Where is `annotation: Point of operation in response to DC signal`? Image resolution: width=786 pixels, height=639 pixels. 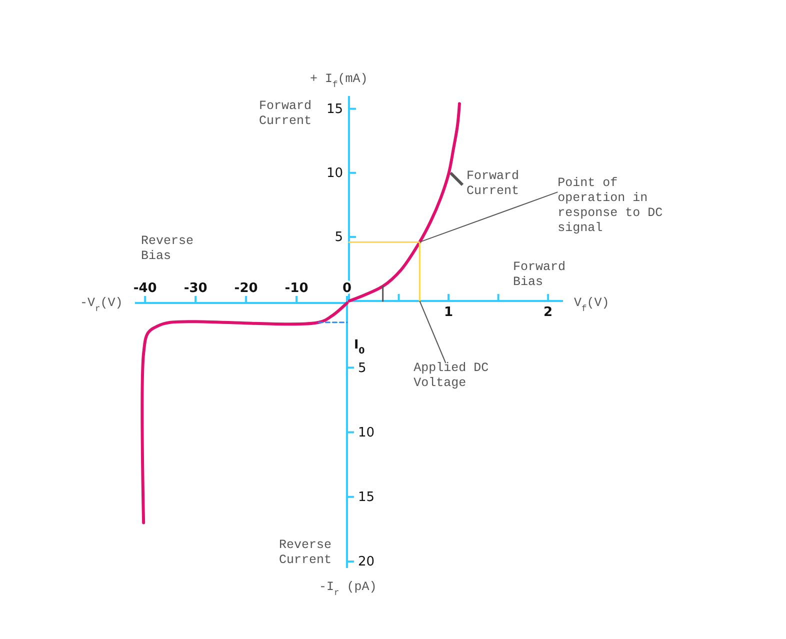 annotation: Point of operation in response to DC signal is located at coordinates (610, 206).